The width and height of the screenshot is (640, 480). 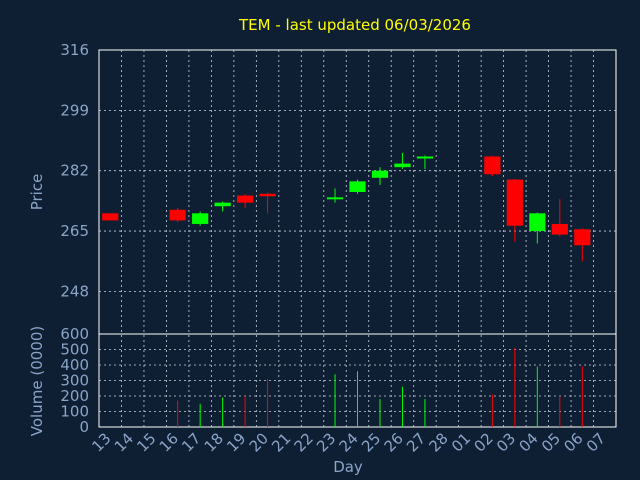 I want to click on price-tick-labels: 316 299 282 265 248, so click(x=74, y=170).